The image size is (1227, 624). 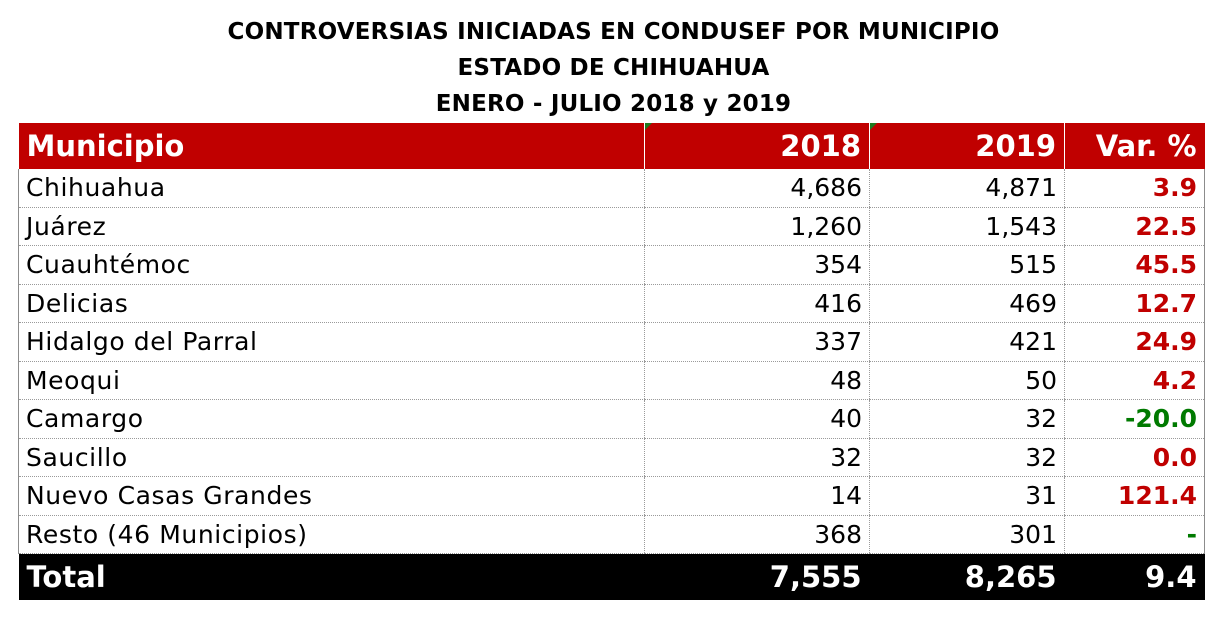 I want to click on cell-var: 45.5, so click(x=1134, y=265).